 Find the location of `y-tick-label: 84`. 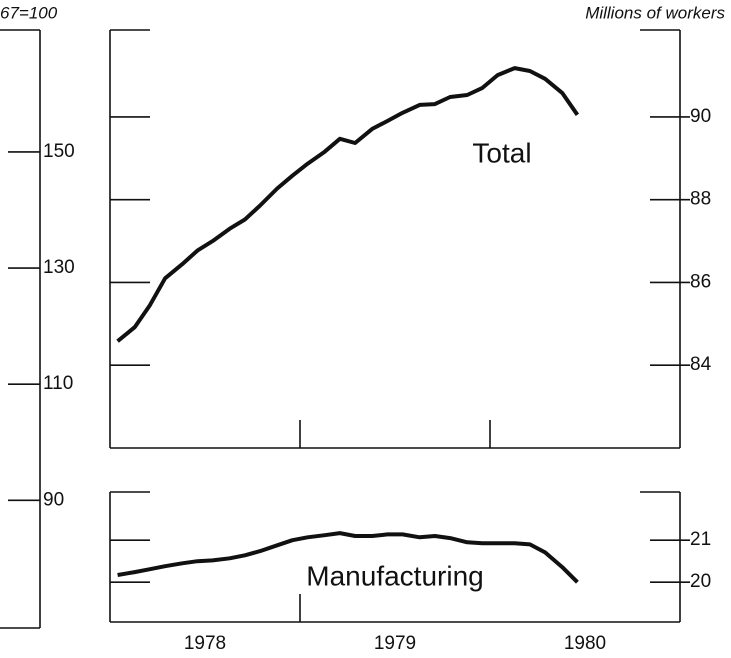

y-tick-label: 84 is located at coordinates (701, 364).